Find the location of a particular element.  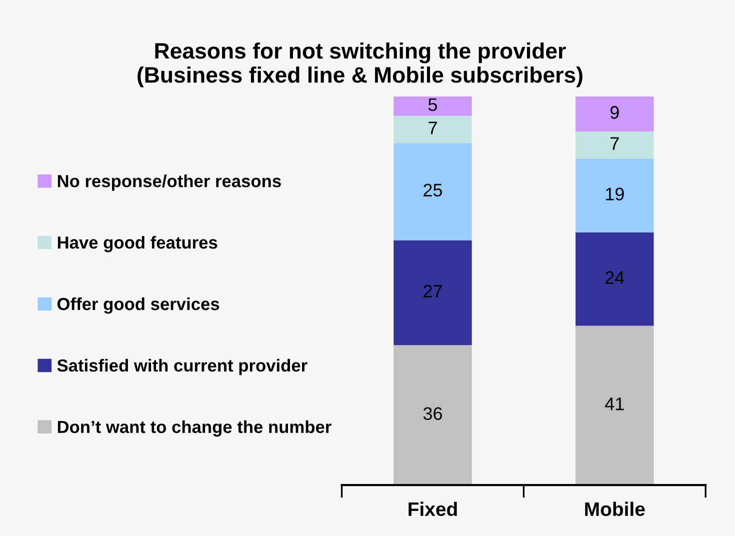

data-label: 24 is located at coordinates (615, 277).